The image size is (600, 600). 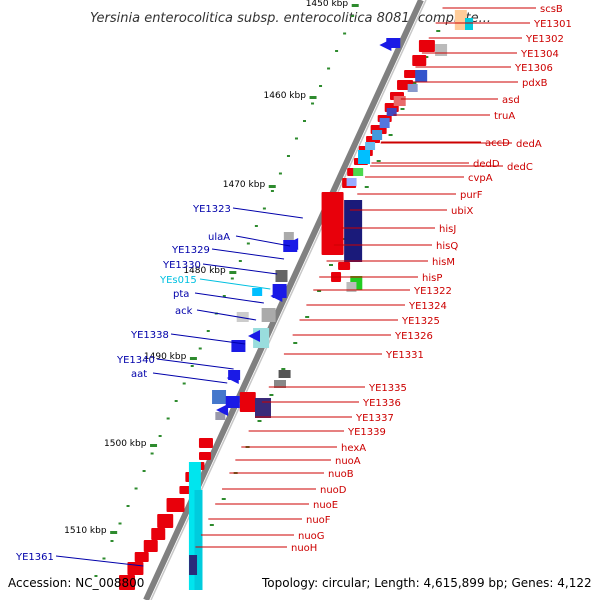 I want to click on gene-label-right: YE1324, so click(x=427, y=306).